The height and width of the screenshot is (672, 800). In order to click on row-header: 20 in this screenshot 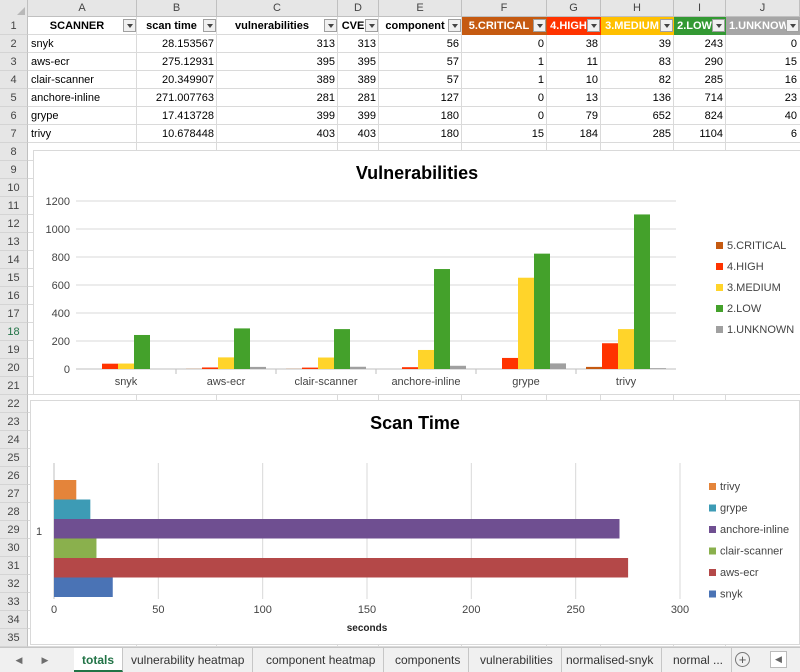, I will do `click(14, 368)`.